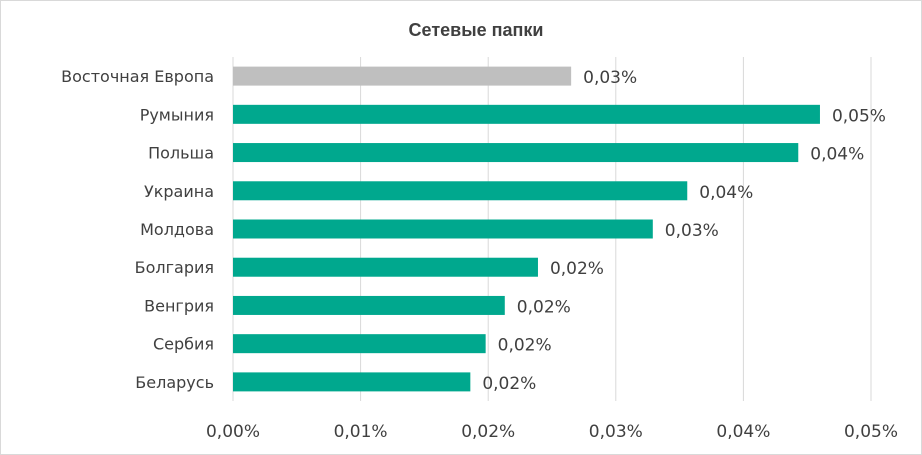 This screenshot has width=922, height=455. What do you see at coordinates (177, 229) in the screenshot?
I see `category-label: Молдова` at bounding box center [177, 229].